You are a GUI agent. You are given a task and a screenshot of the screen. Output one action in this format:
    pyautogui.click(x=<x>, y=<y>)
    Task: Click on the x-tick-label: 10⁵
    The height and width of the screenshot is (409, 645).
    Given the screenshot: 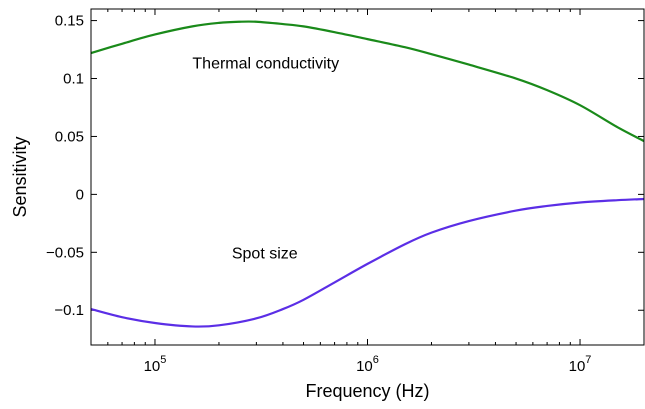 What is the action you would take?
    pyautogui.click(x=155, y=364)
    